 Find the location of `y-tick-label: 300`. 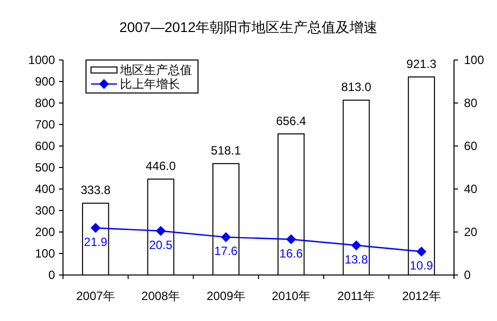

y-tick-label: 300 is located at coordinates (45, 211).